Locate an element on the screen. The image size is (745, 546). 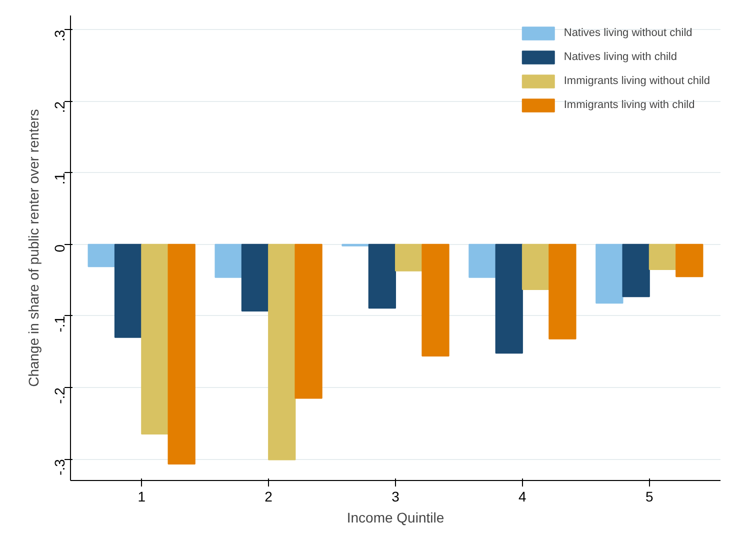
x-tick-label: 4 is located at coordinates (522, 496).